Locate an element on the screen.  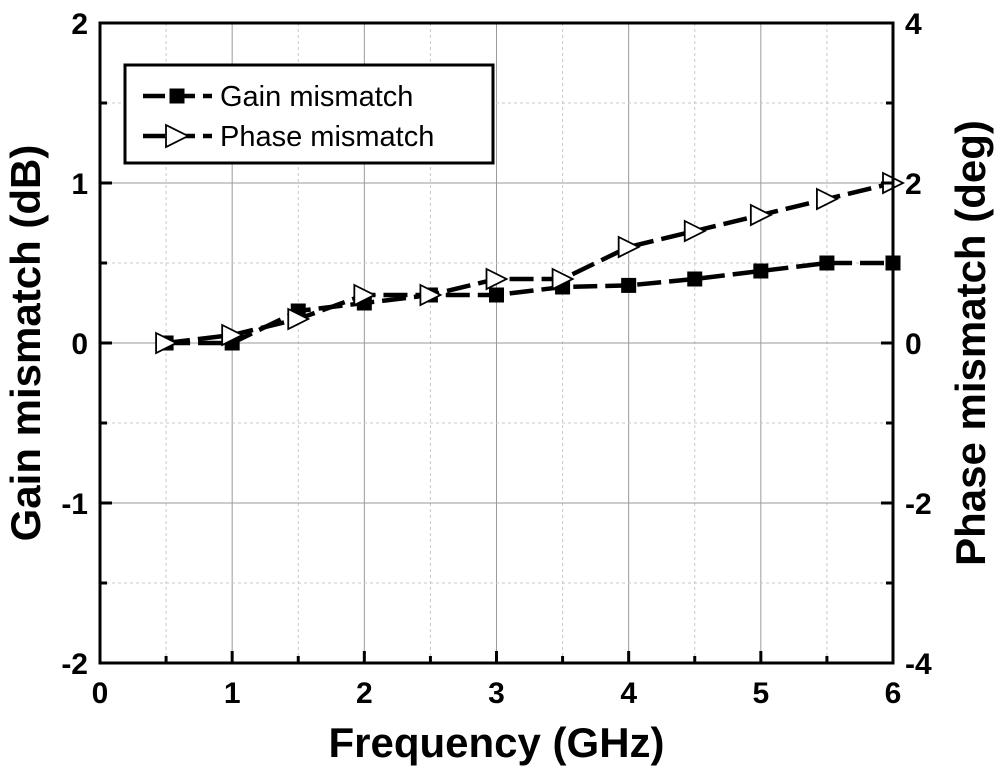
legend-item: Gain mismatch is located at coordinates (278, 97).